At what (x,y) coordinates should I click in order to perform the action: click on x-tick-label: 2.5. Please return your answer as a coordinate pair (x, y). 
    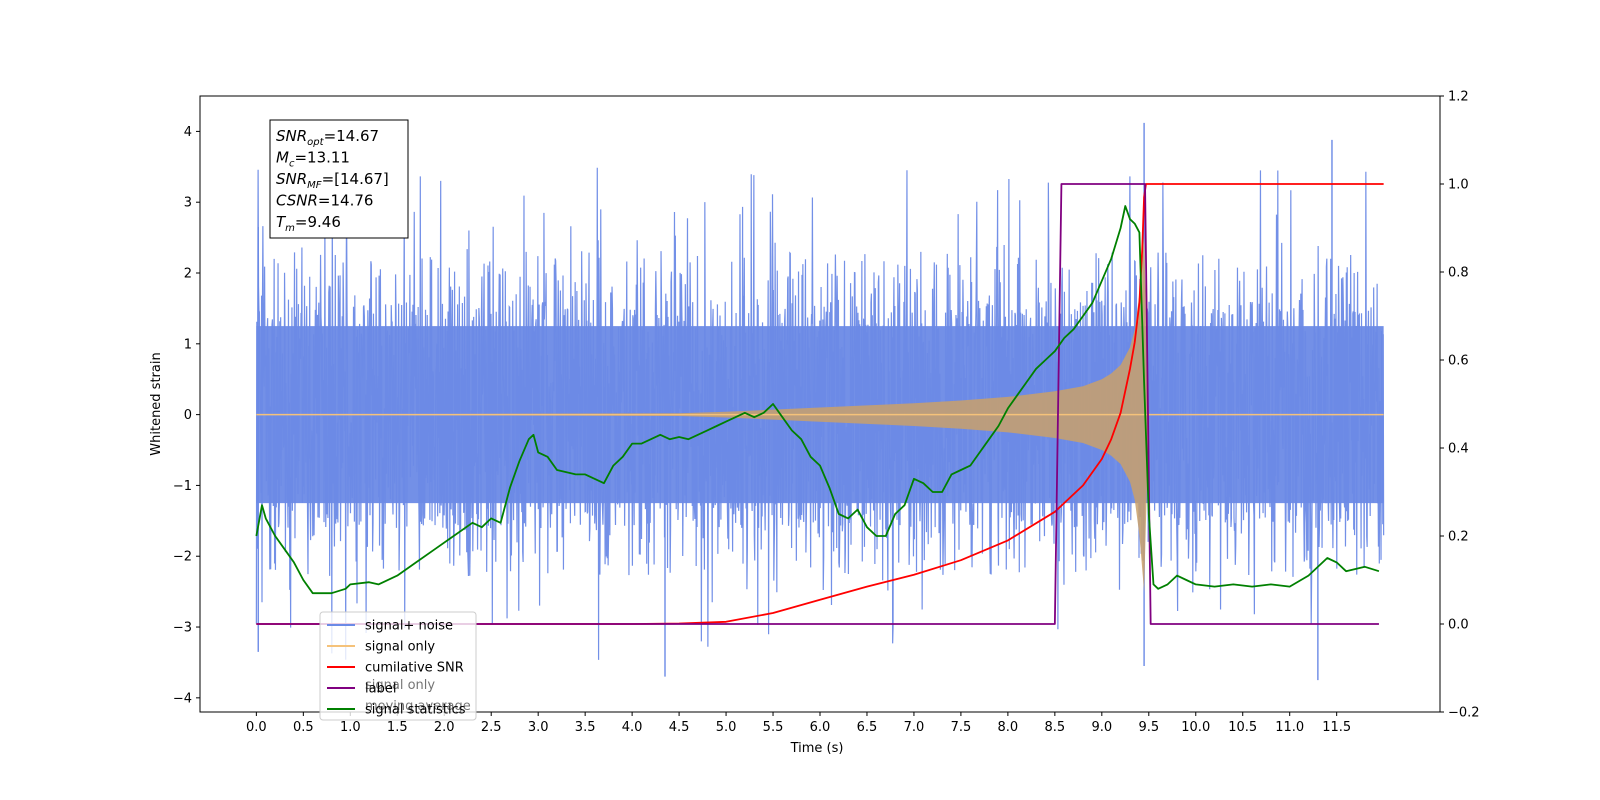
    Looking at the image, I should click on (491, 727).